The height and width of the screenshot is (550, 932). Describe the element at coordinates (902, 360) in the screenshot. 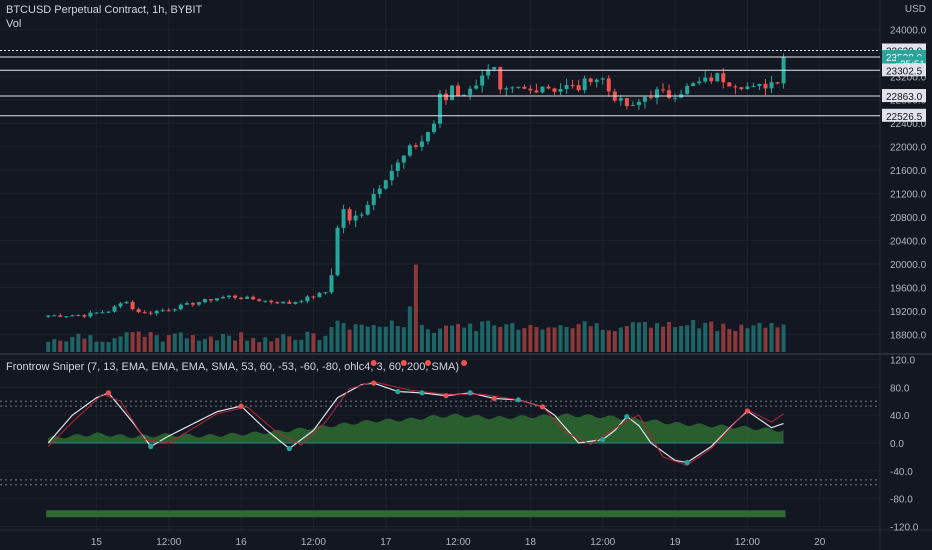

I see `oscillator-tick-label: 120.0` at that location.